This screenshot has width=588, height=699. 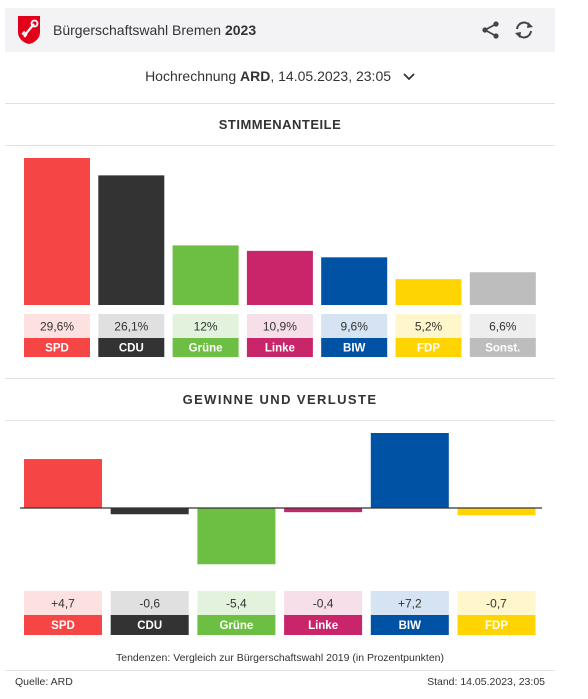 I want to click on header-bar: Bürgerschaftswahl Bremen 2023, so click(x=280, y=30).